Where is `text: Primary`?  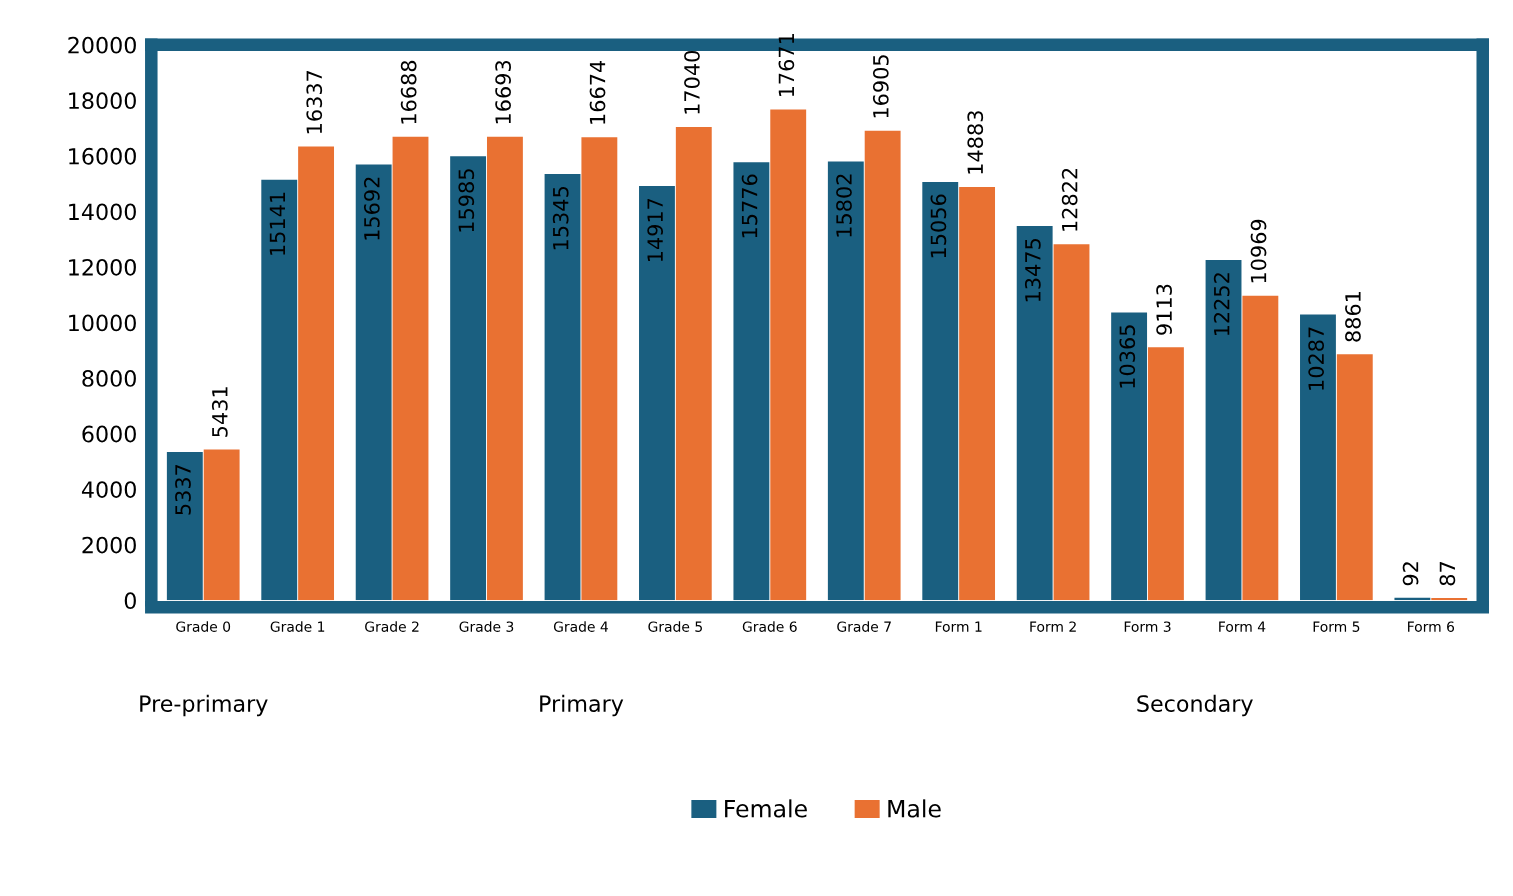 text: Primary is located at coordinates (582, 705).